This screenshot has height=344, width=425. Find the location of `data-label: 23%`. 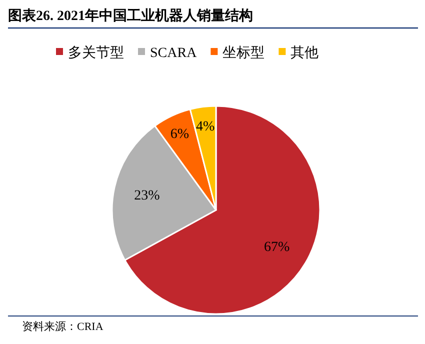

data-label: 23% is located at coordinates (147, 196).